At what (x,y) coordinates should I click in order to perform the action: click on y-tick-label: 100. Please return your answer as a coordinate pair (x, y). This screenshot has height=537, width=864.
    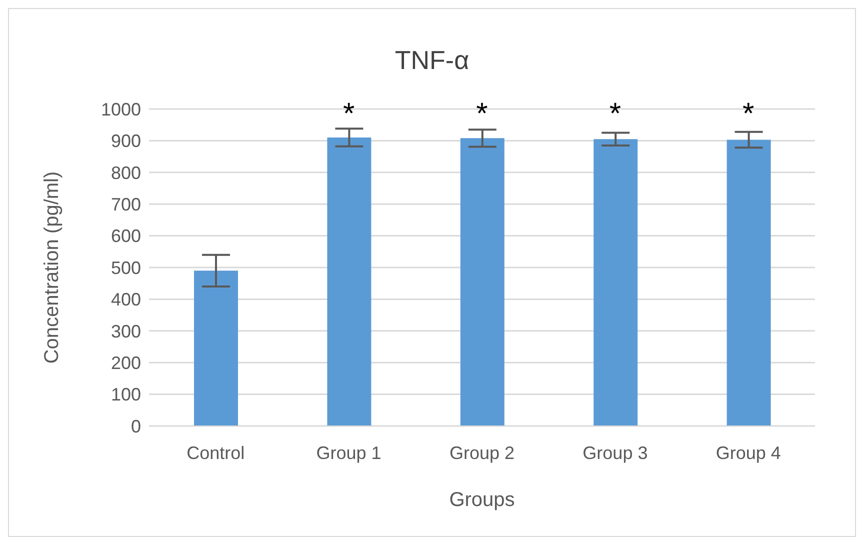
    Looking at the image, I should click on (125, 394).